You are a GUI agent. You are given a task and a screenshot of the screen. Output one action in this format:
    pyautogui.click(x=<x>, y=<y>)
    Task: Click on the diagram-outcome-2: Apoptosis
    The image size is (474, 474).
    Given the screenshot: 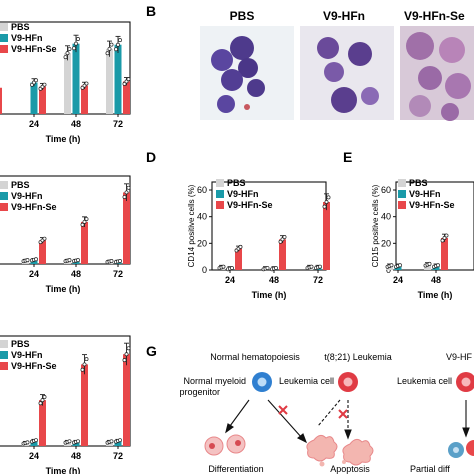 What is the action you would take?
    pyautogui.click(x=350, y=469)
    